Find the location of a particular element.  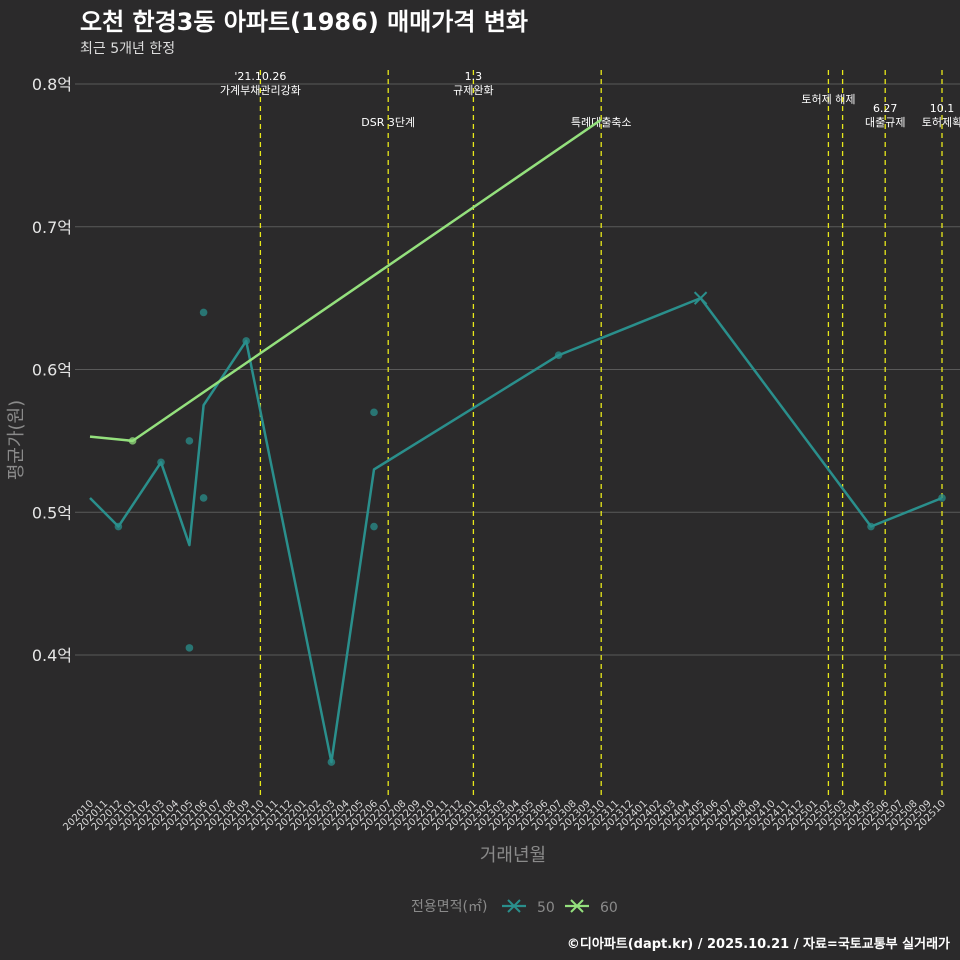

event-label: DSR 3단계 is located at coordinates (388, 122).